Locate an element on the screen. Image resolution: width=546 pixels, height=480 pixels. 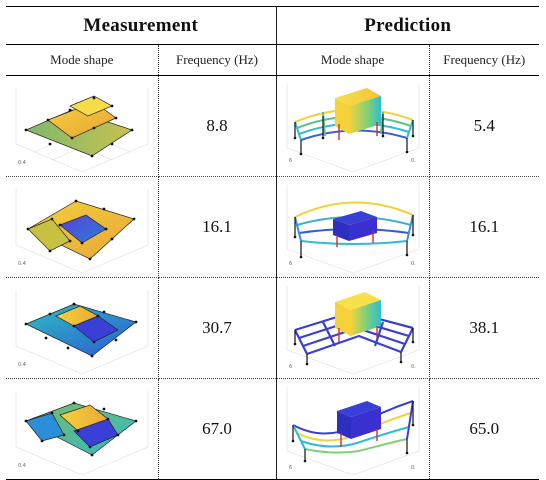
measured-frequency-value: 67.0 is located at coordinates (217, 428).